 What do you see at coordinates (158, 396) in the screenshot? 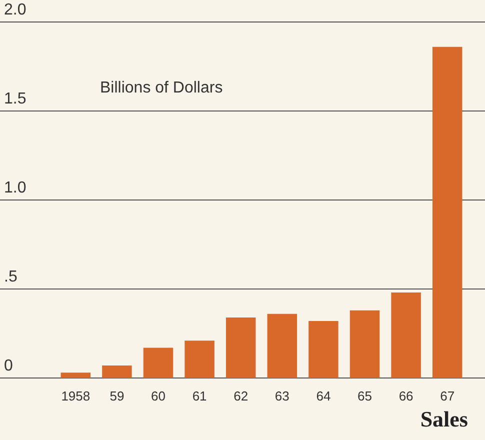
I see `x-tick-label: 60` at bounding box center [158, 396].